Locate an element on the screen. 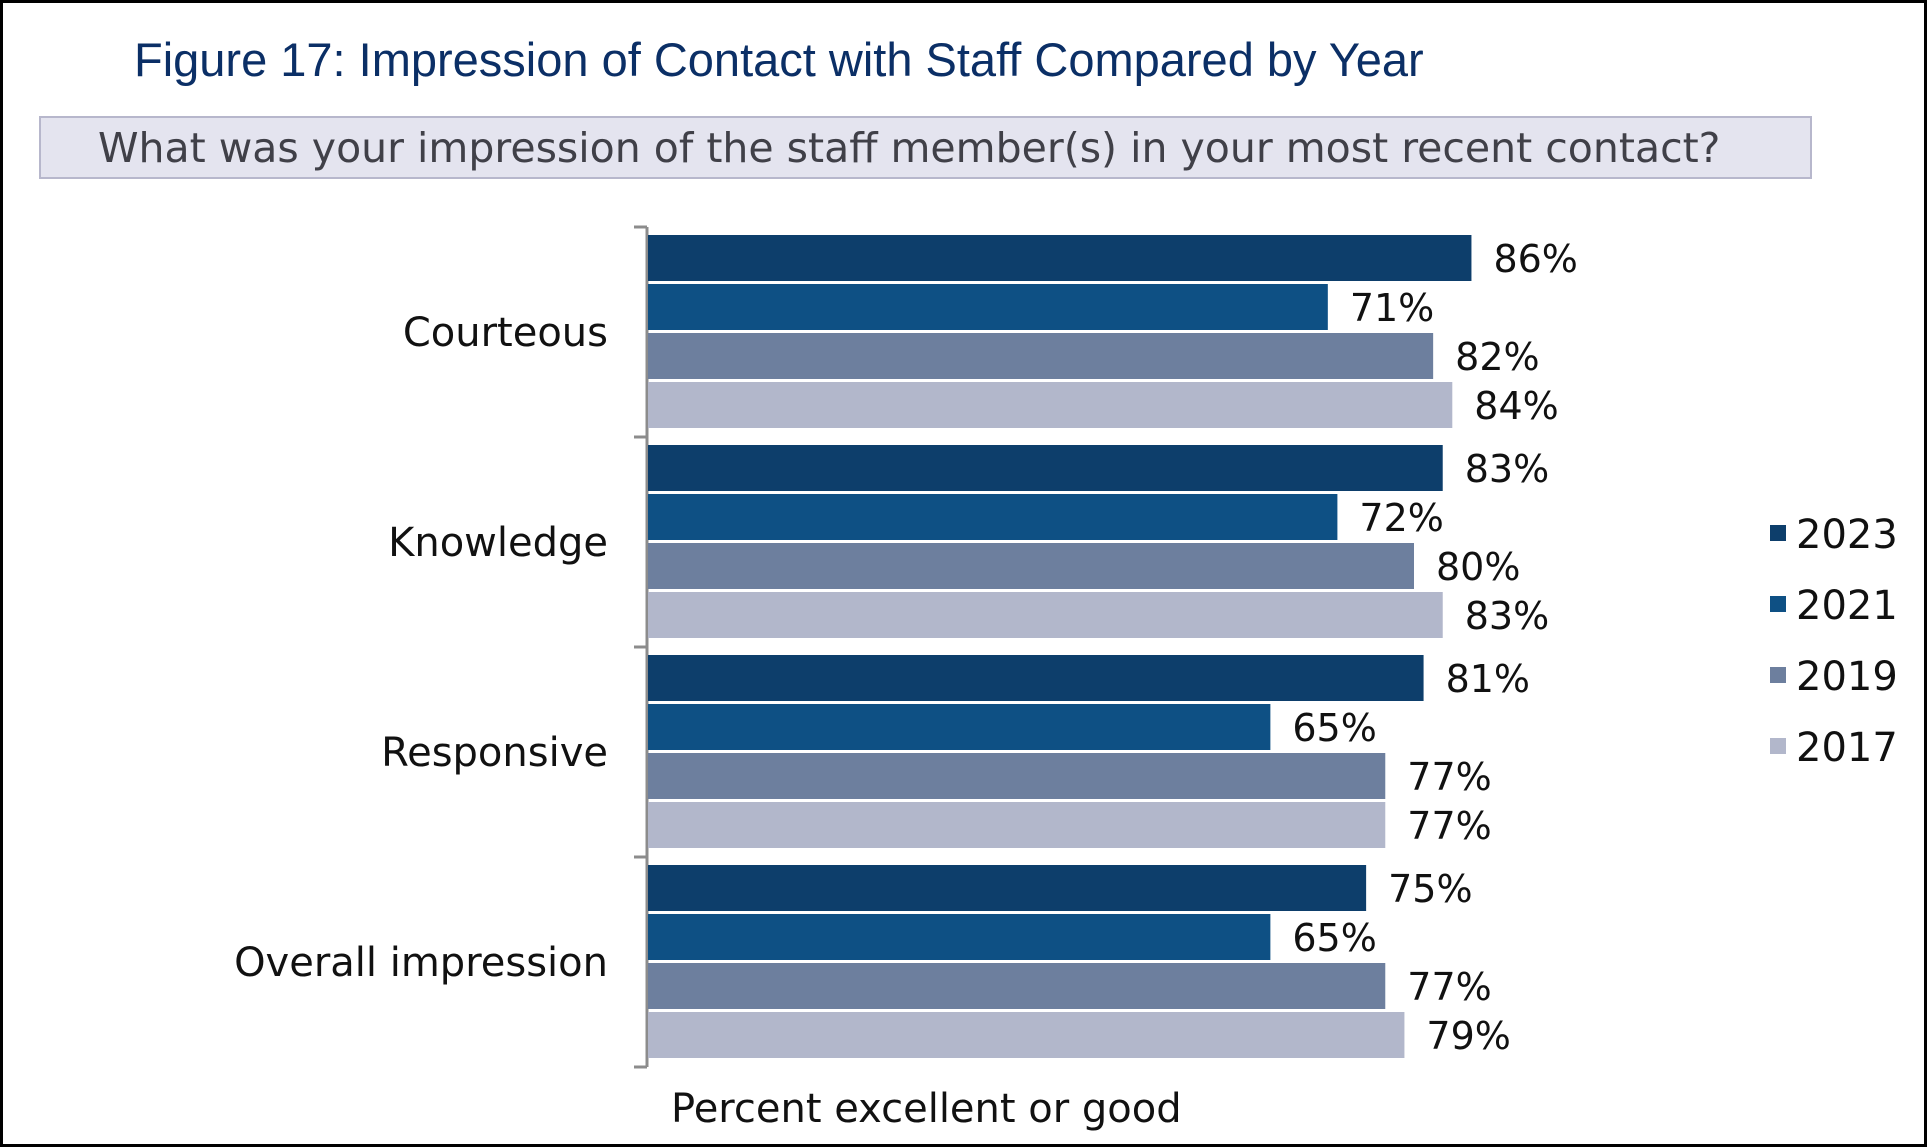  bar-responsive-2021 is located at coordinates (959, 727).